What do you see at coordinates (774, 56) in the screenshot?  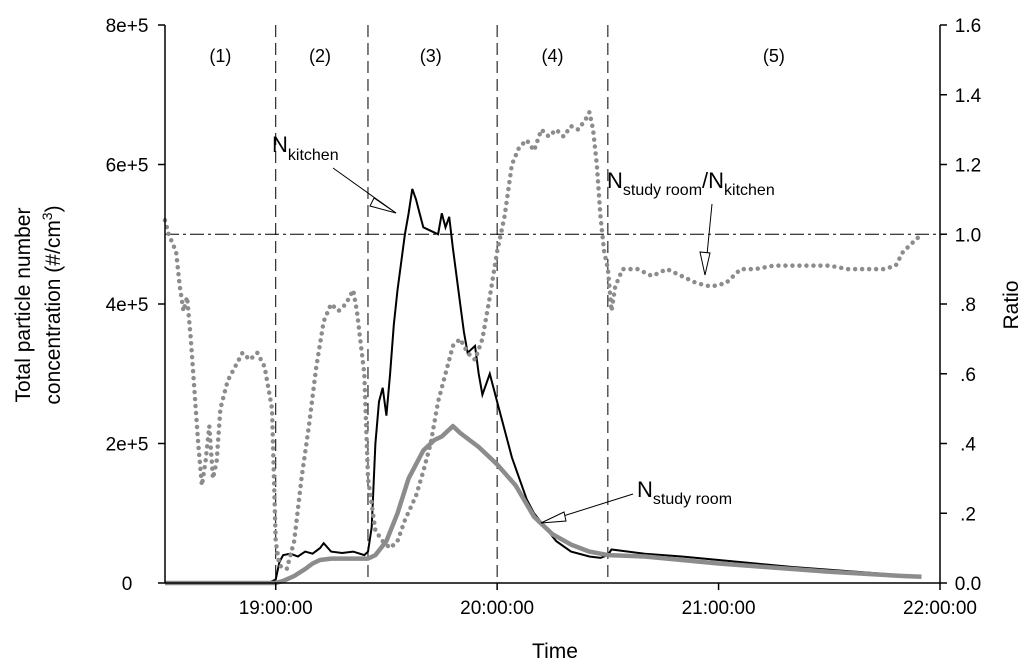 I see `region-label-5: (5)` at bounding box center [774, 56].